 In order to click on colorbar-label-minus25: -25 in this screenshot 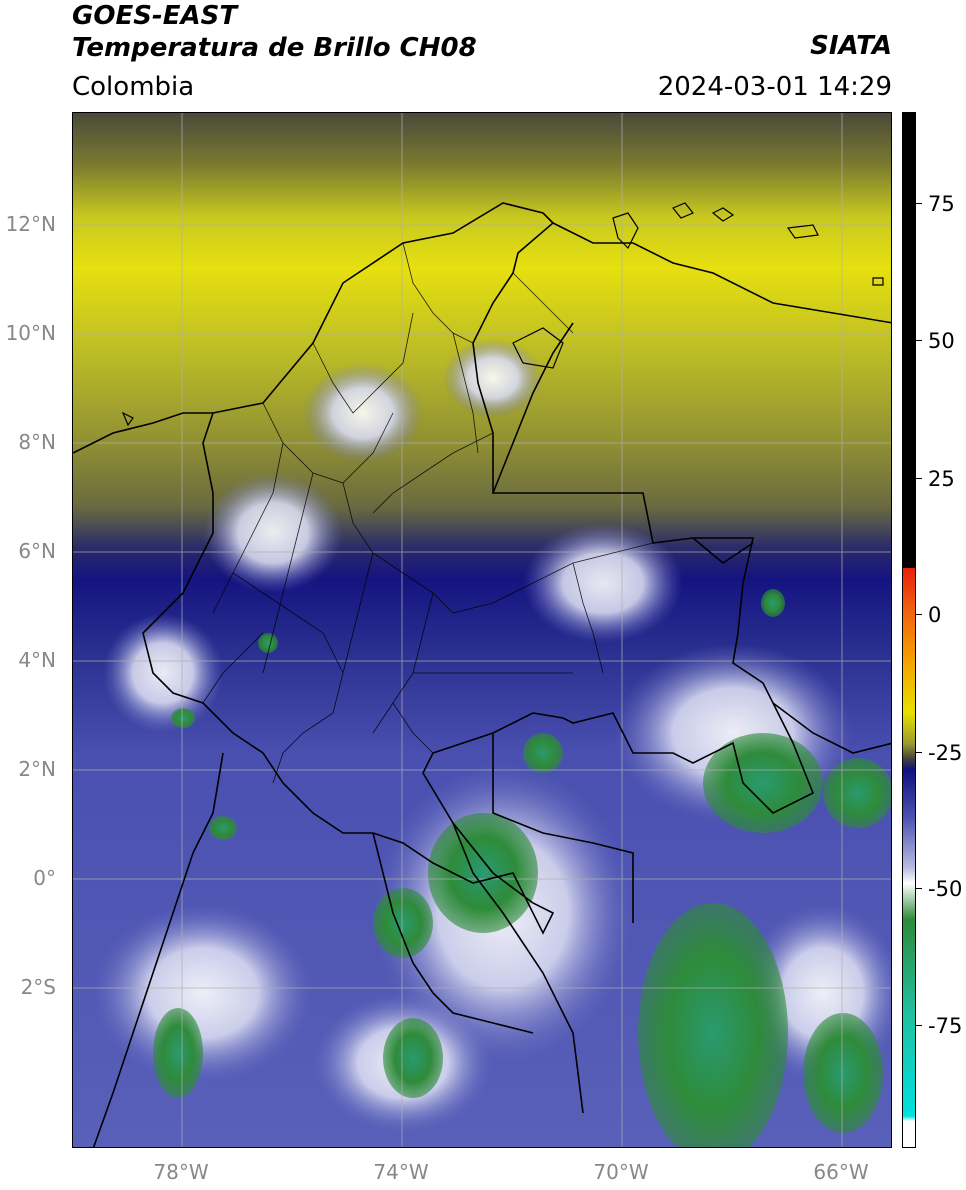, I will do `click(945, 753)`.